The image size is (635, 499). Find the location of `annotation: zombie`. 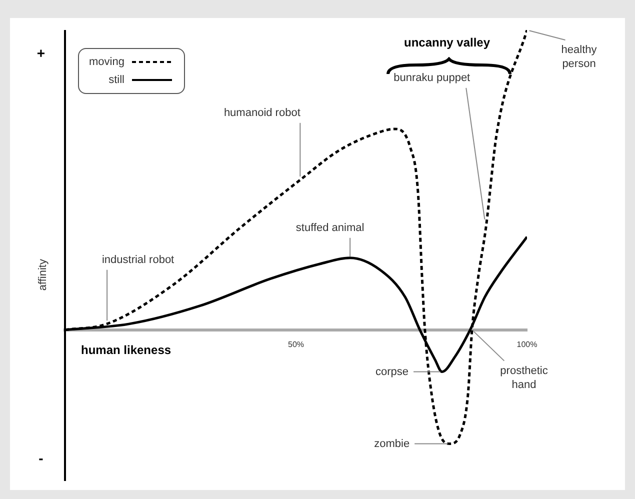

annotation: zombie is located at coordinates (392, 444).